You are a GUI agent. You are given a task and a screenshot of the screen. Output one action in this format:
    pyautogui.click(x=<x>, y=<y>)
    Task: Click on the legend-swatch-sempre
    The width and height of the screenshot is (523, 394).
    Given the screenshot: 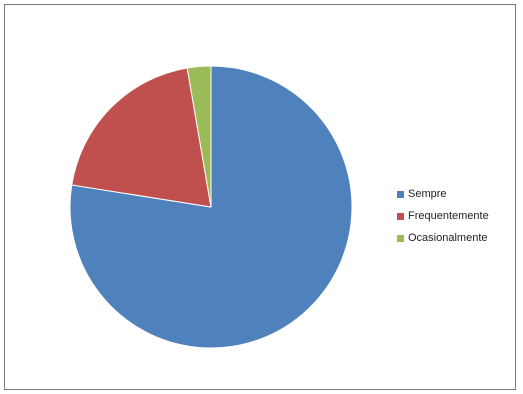 What is the action you would take?
    pyautogui.click(x=400, y=194)
    